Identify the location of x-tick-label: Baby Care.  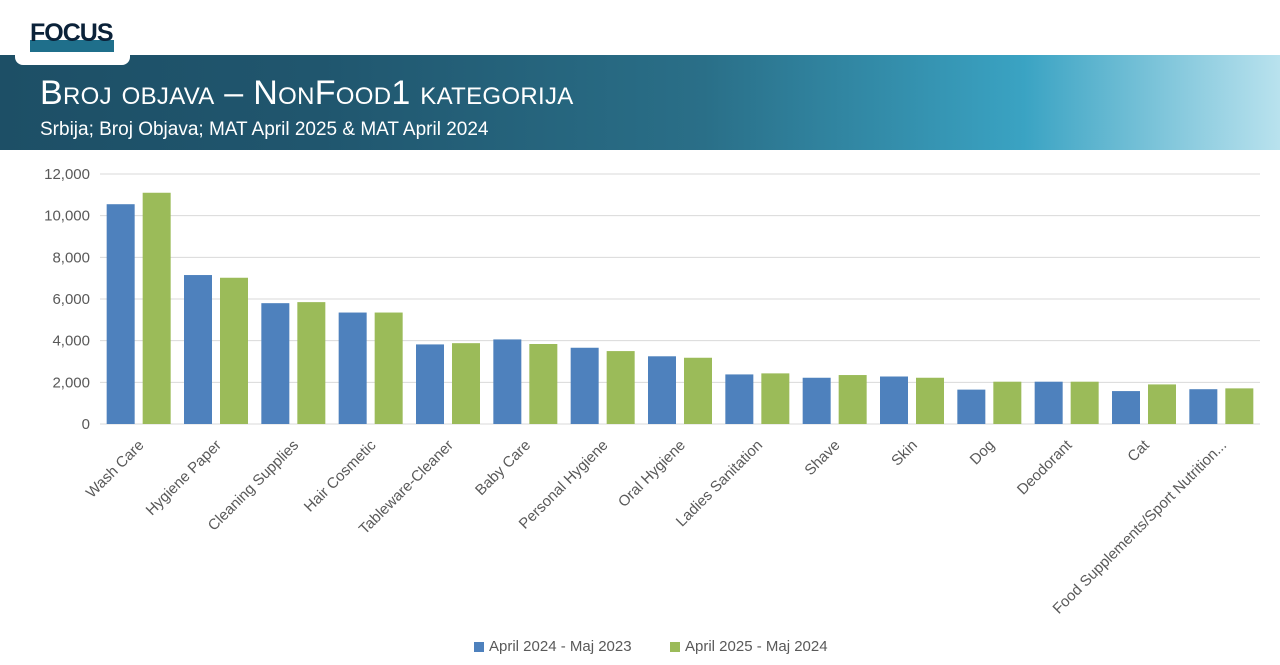
(503, 468).